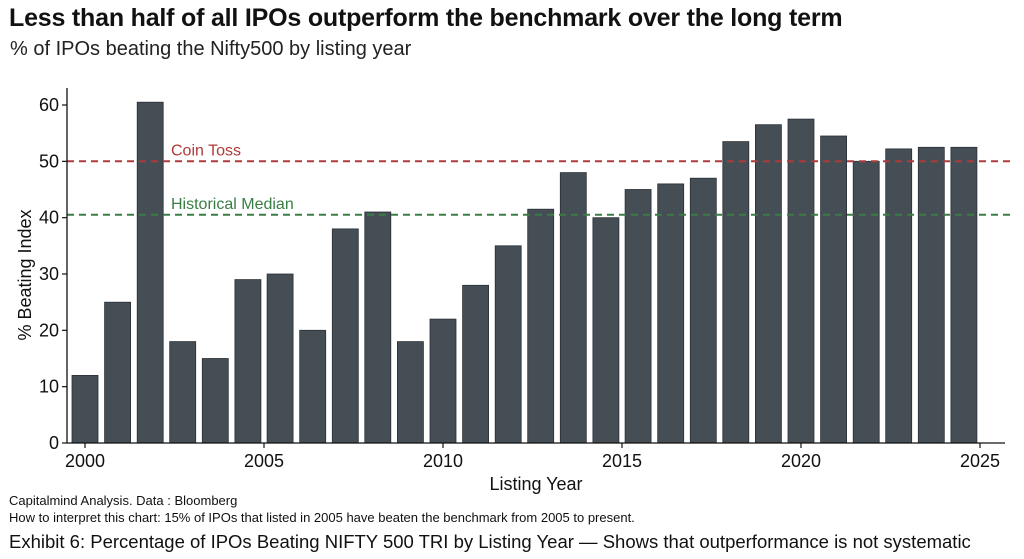 This screenshot has width=1024, height=559. I want to click on y-tick-label: 50, so click(49, 161).